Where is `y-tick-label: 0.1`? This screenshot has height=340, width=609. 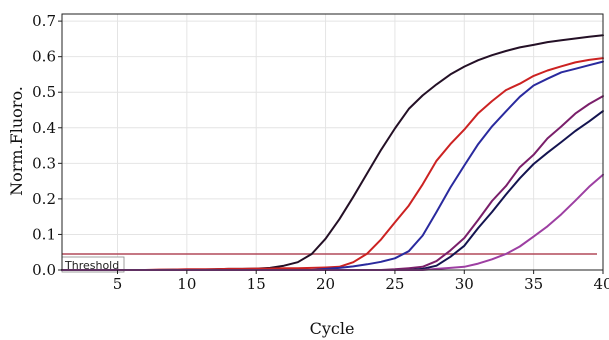 y-tick-label: 0.1 is located at coordinates (44, 234).